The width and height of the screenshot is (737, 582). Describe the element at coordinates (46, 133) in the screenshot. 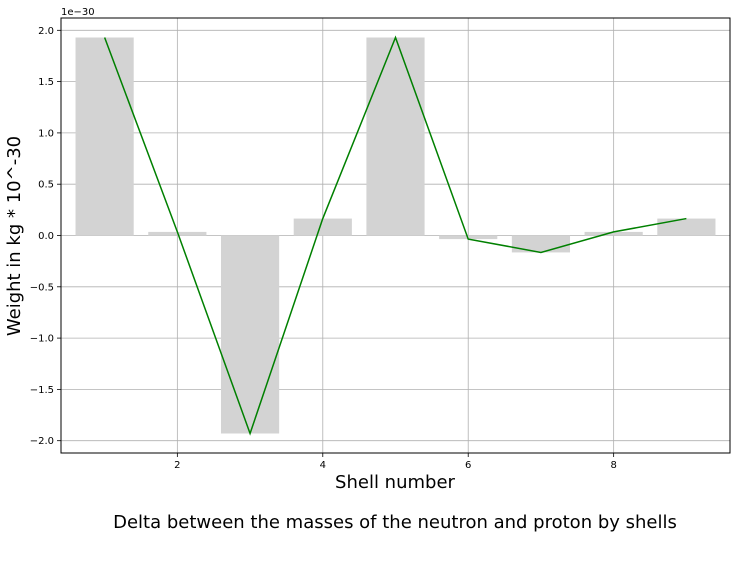

I see `y-tick-label: 1.0` at that location.